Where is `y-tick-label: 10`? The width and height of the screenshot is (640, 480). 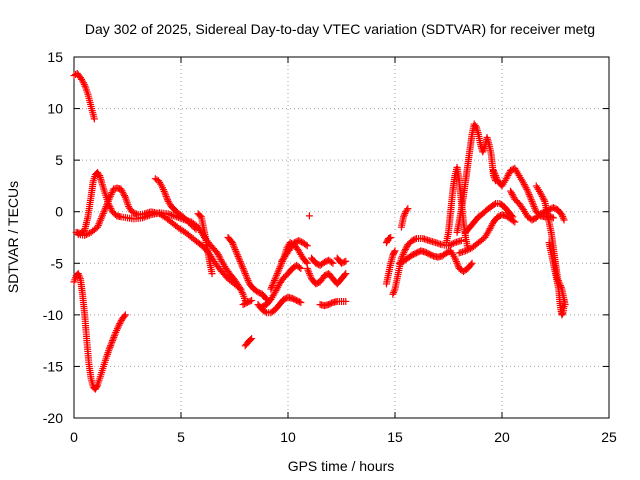
y-tick-label: 10 is located at coordinates (55, 109).